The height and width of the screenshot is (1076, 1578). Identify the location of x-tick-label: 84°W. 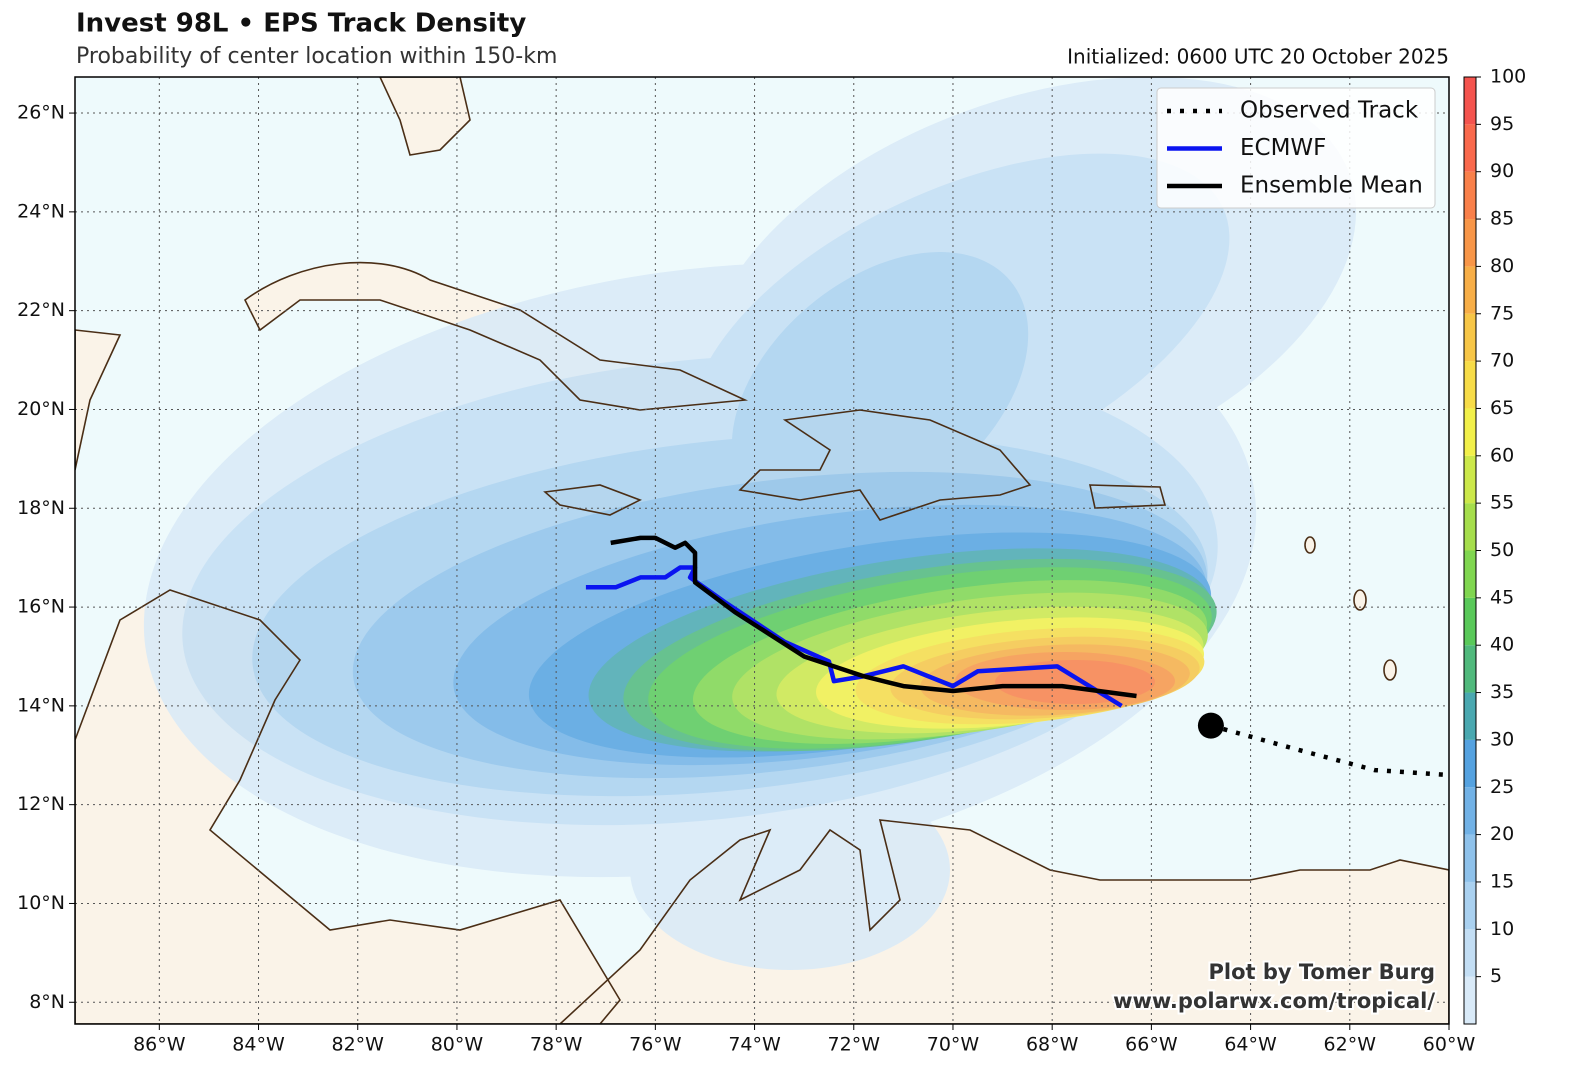
(258, 1045).